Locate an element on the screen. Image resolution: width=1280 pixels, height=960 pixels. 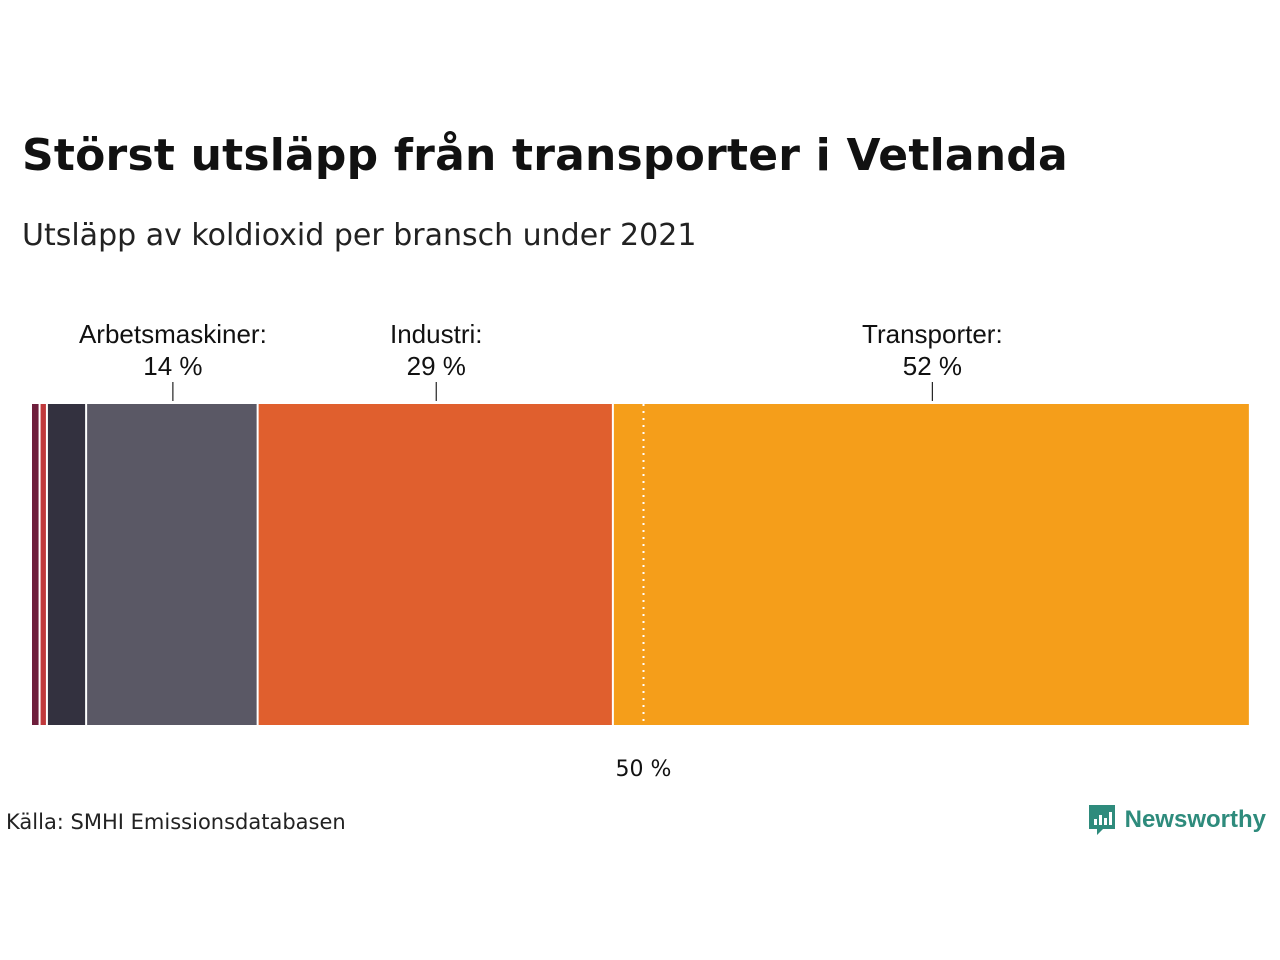
segment-label-arbetsmaskiner: Arbetsmaskiner: is located at coordinates (173, 334).